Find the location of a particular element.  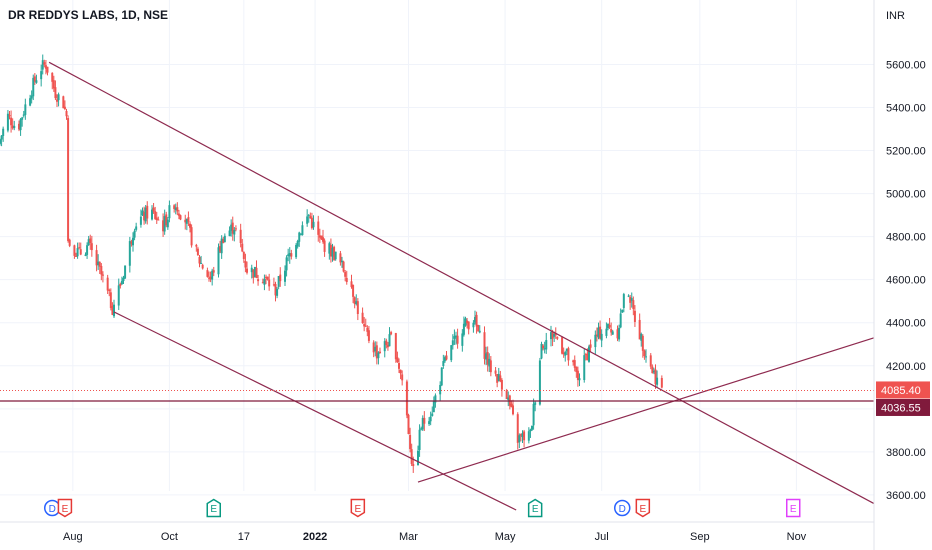

dividend-icon is located at coordinates (622, 508).